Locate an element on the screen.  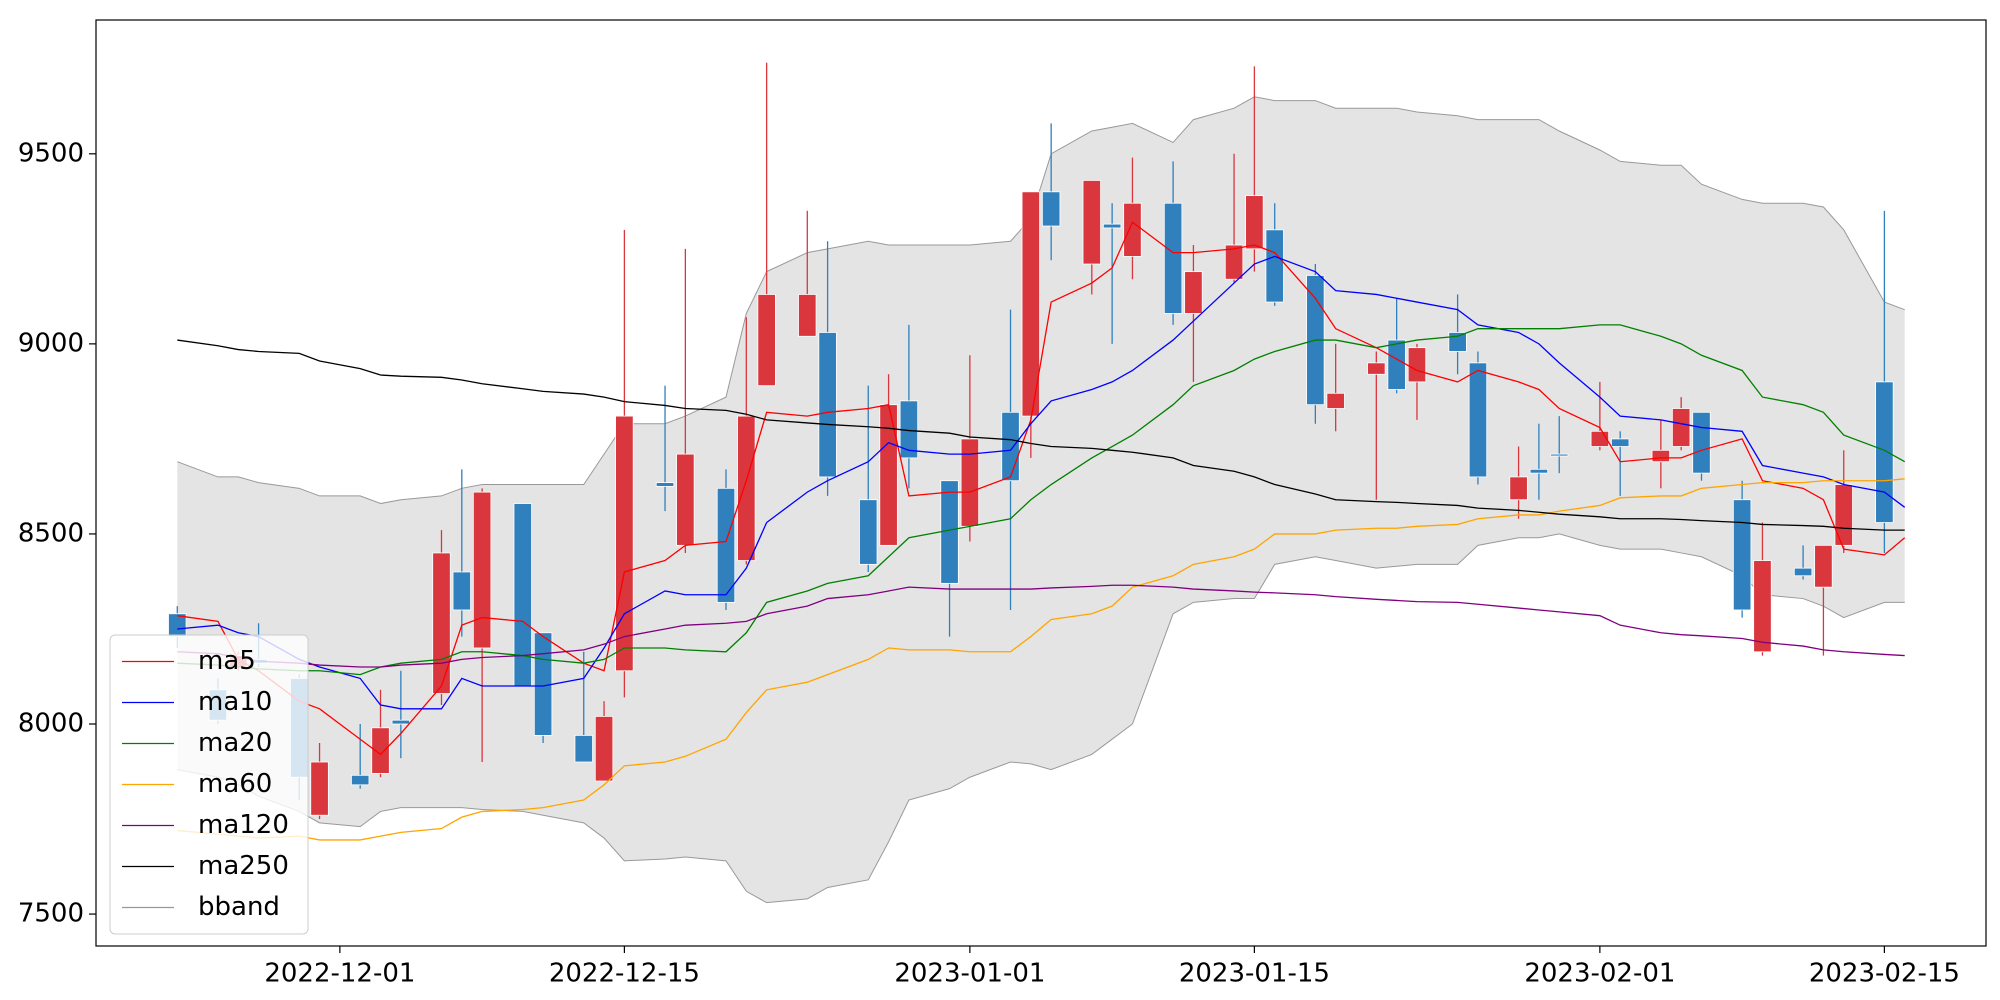
legend-label: ma10 is located at coordinates (235, 702).